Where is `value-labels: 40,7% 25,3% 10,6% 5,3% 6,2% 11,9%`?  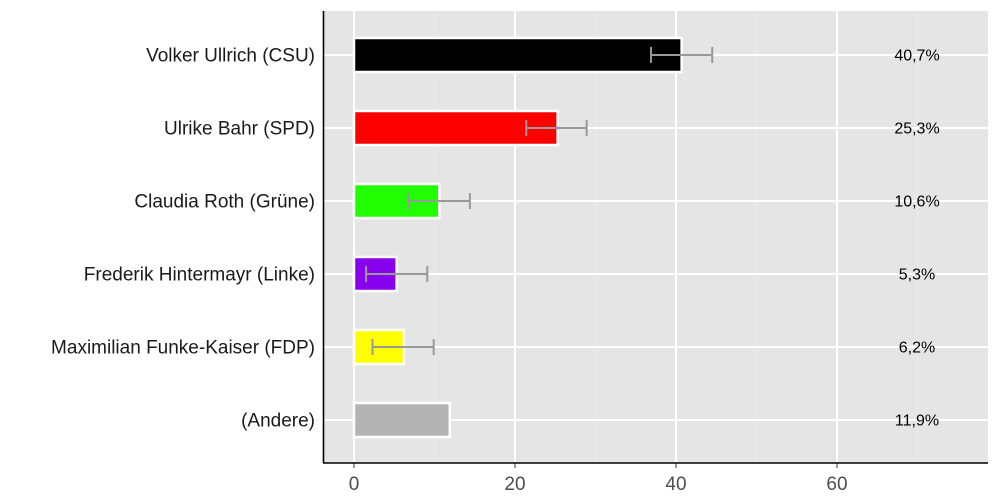
value-labels: 40,7% 25,3% 10,6% 5,3% 6,2% 11,9% is located at coordinates (916, 239).